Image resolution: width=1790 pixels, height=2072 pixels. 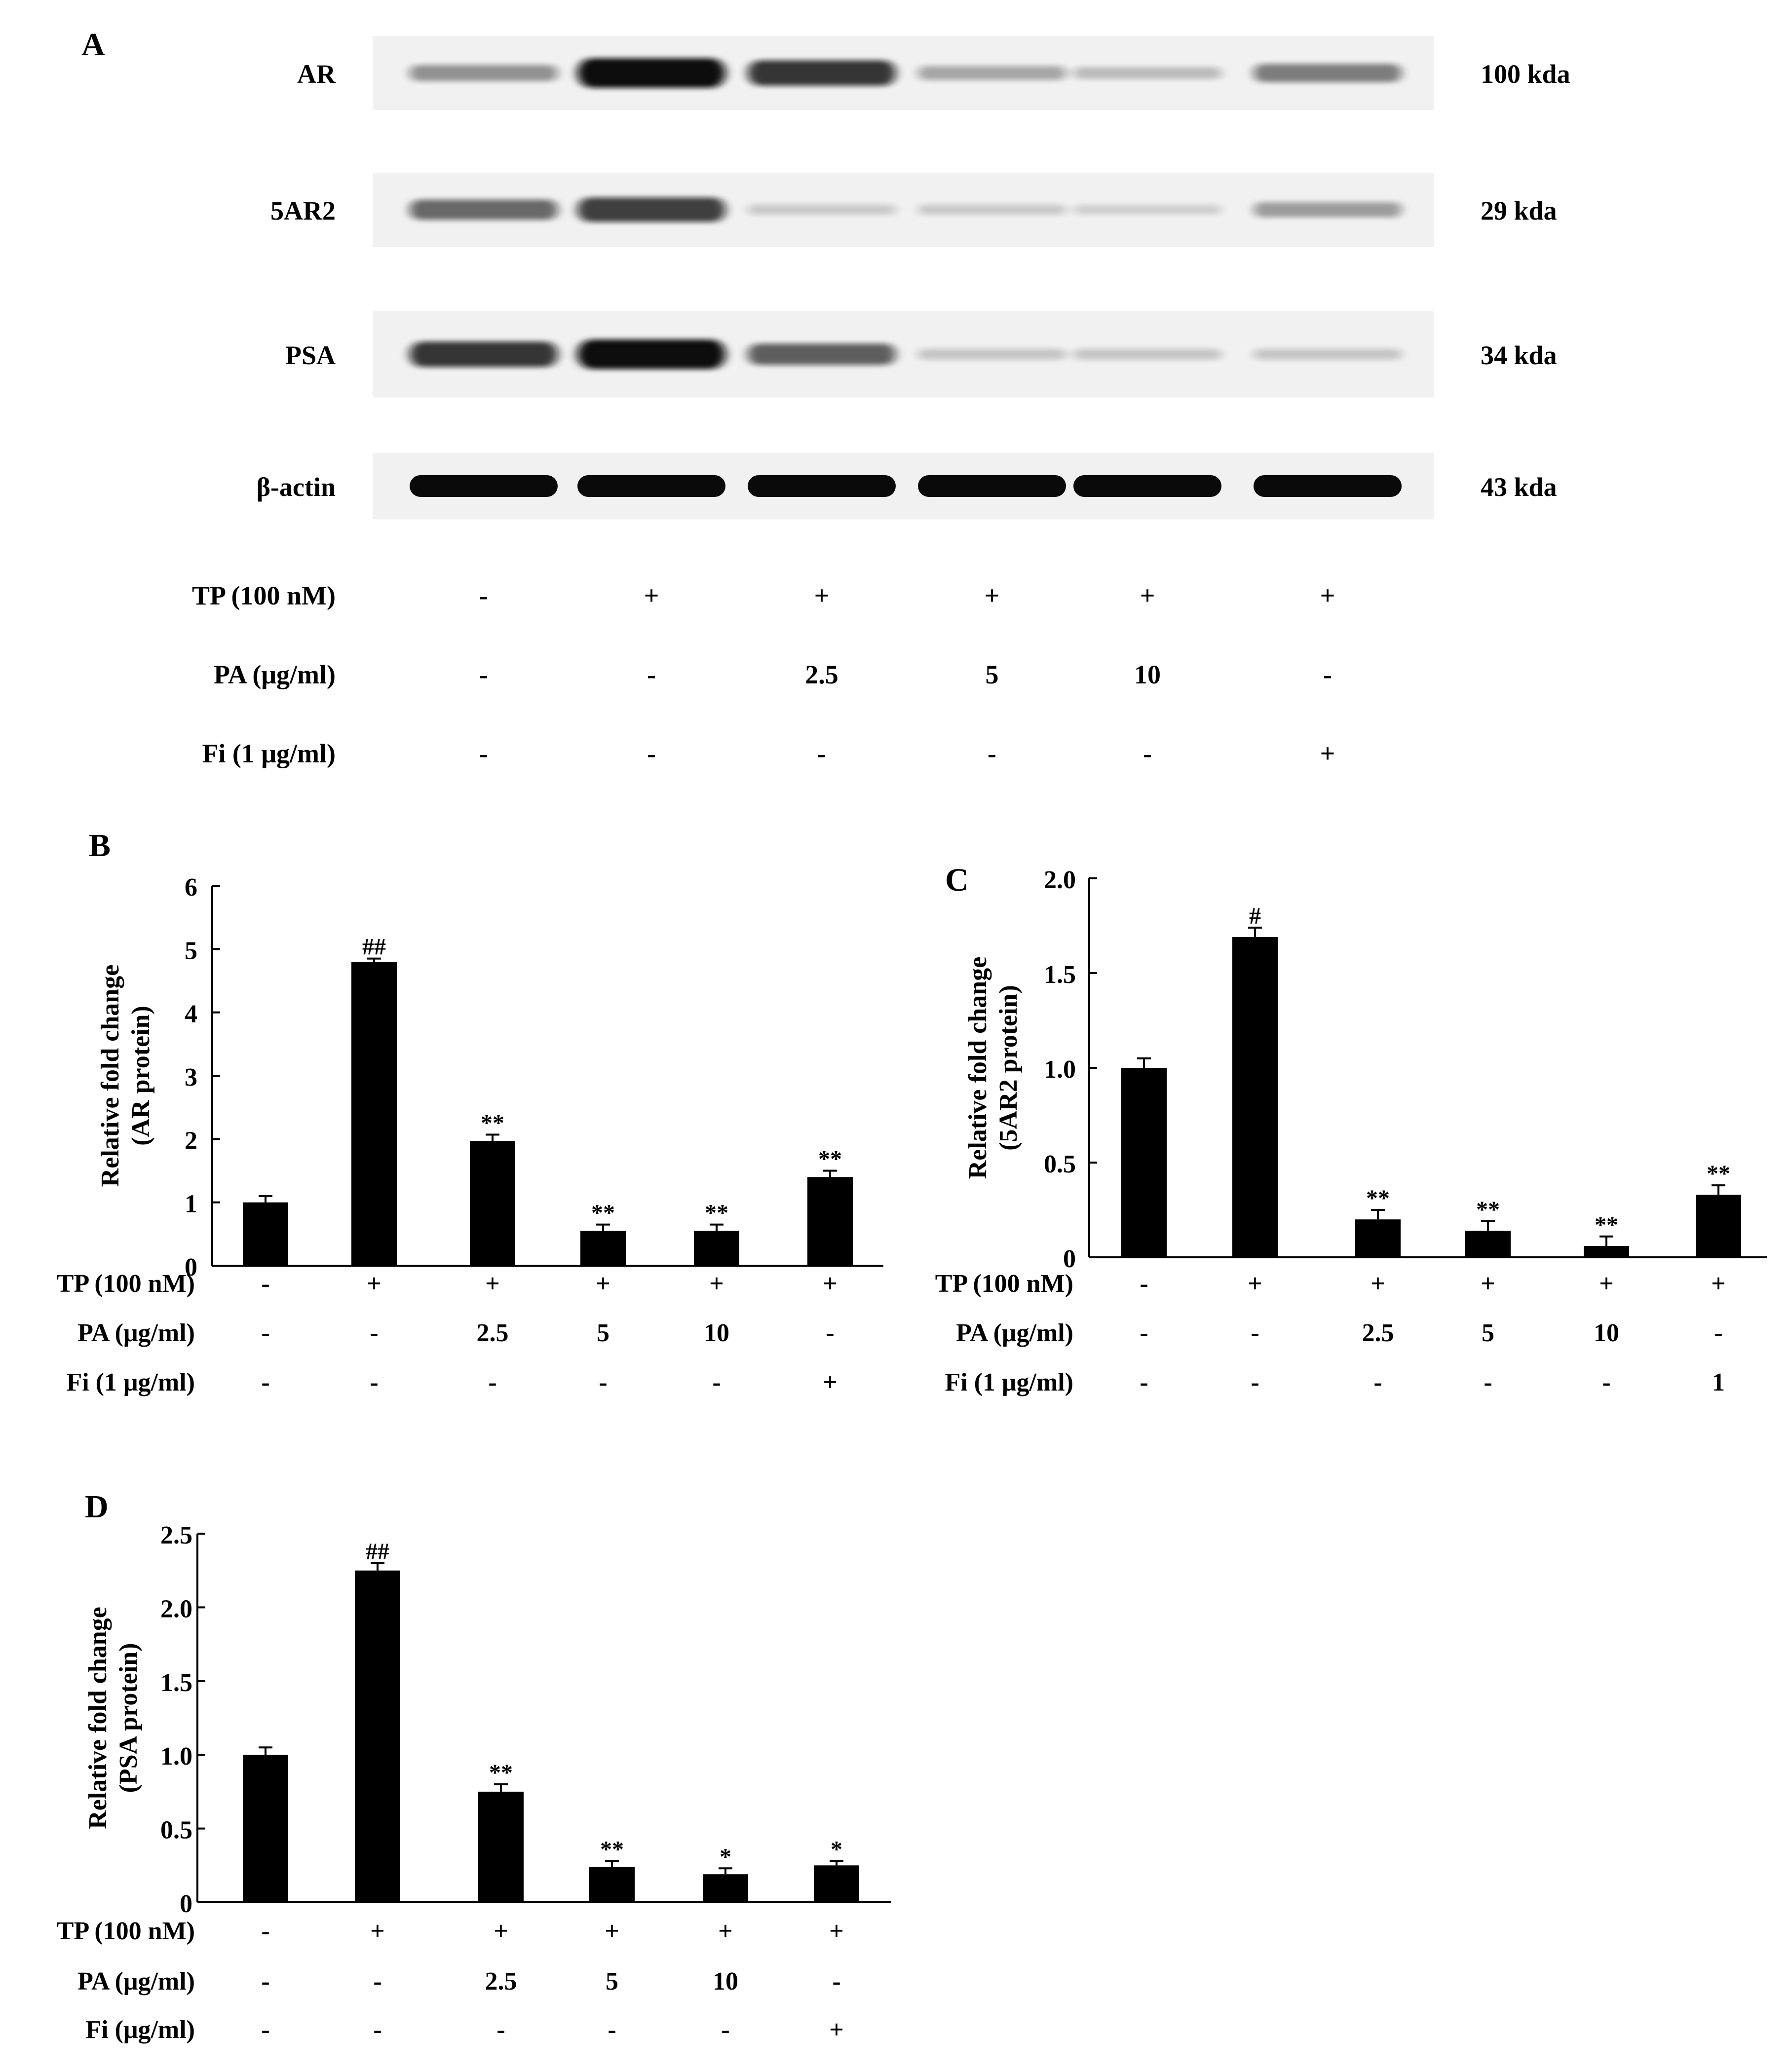 What do you see at coordinates (1519, 211) in the screenshot?
I see `molecular-weight-label: 29 kda` at bounding box center [1519, 211].